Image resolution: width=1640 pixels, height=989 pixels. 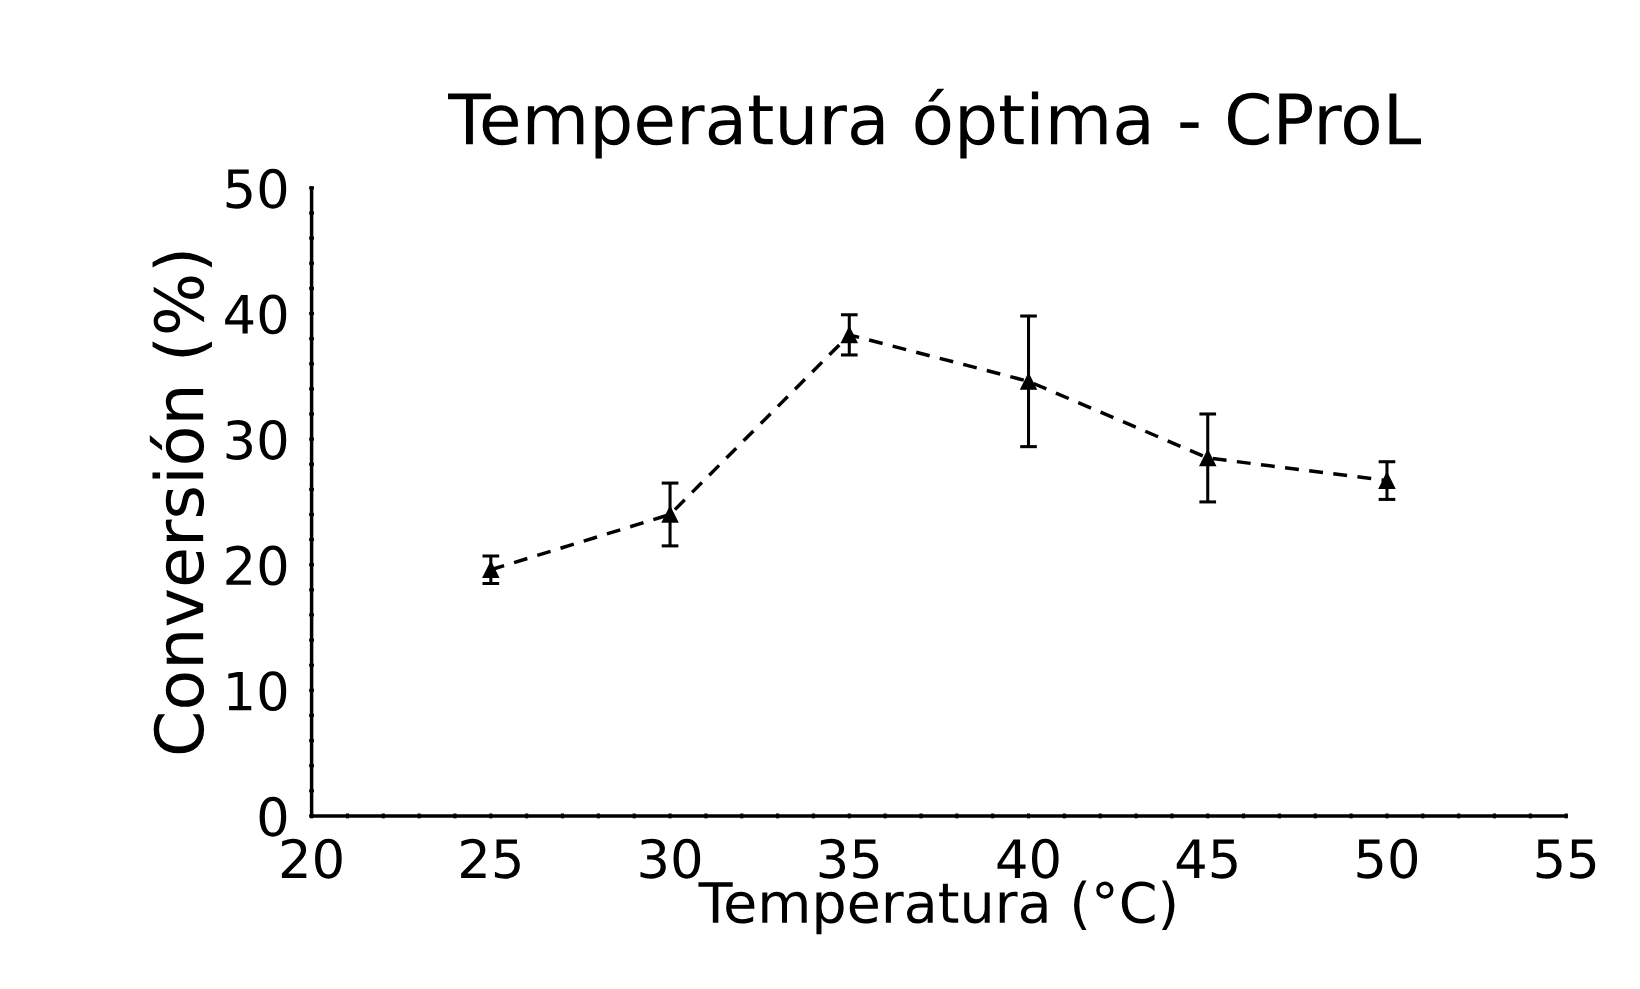 What do you see at coordinates (934, 123) in the screenshot?
I see `chart-title: Temperatura óptima - CProL` at bounding box center [934, 123].